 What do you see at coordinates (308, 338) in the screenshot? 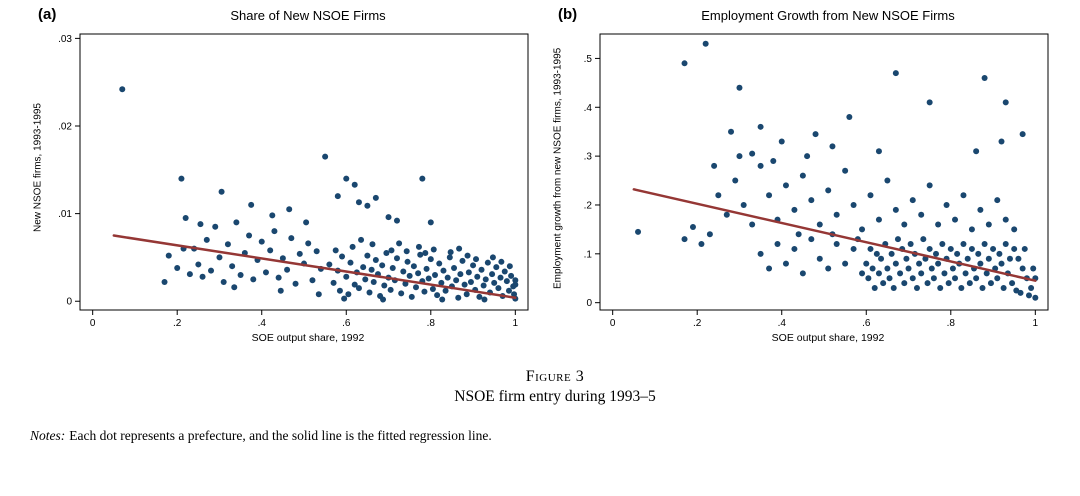
I see `panel-a-x-axis-label: SOE output share, 1992` at bounding box center [308, 338].